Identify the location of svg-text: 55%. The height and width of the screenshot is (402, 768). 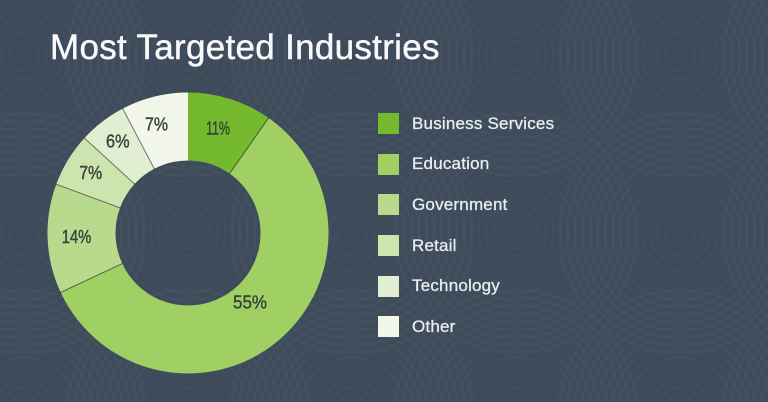
(250, 303).